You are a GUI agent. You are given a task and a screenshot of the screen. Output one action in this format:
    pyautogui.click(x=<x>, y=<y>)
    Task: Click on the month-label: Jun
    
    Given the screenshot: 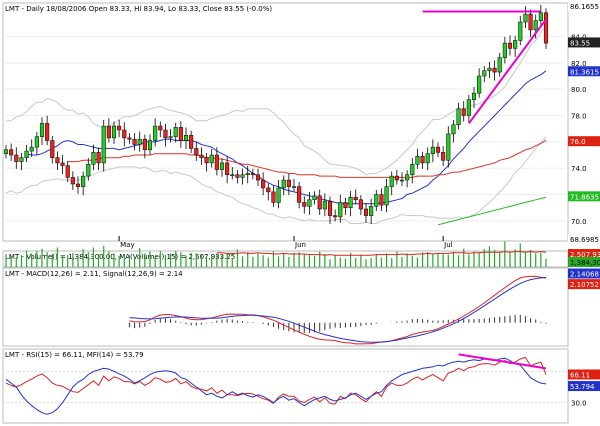 What is the action you would take?
    pyautogui.click(x=300, y=245)
    